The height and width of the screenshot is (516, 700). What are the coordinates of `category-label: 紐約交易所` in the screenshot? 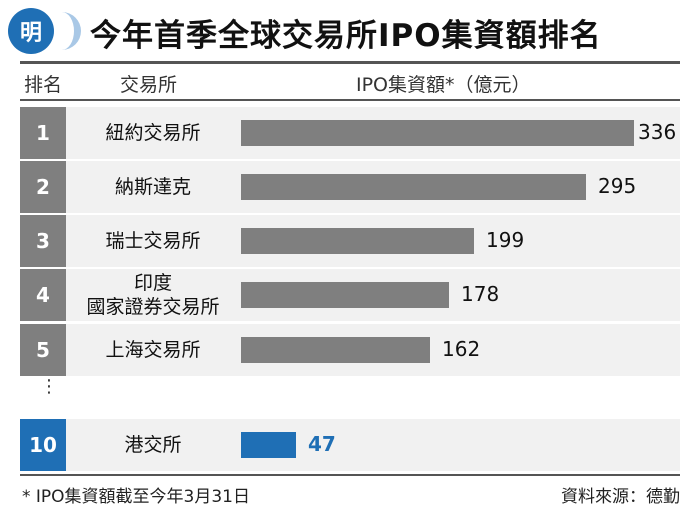 It's located at (153, 133).